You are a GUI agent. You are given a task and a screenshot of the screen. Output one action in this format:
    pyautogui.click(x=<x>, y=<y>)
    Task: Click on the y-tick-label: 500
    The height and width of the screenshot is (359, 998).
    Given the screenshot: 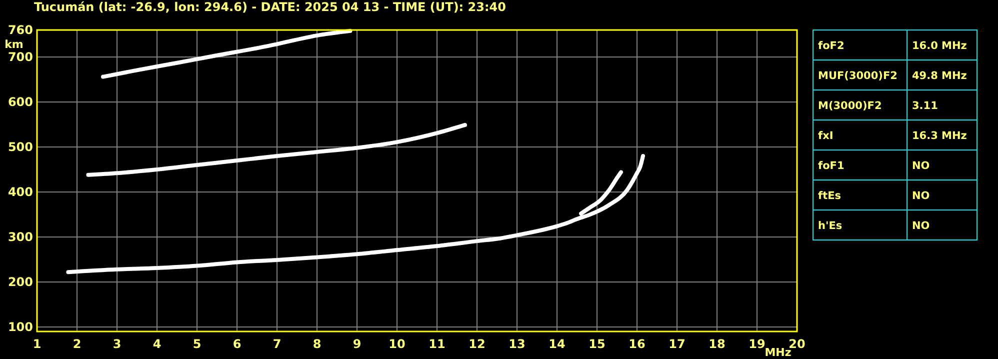 What is the action you would take?
    pyautogui.click(x=20, y=147)
    